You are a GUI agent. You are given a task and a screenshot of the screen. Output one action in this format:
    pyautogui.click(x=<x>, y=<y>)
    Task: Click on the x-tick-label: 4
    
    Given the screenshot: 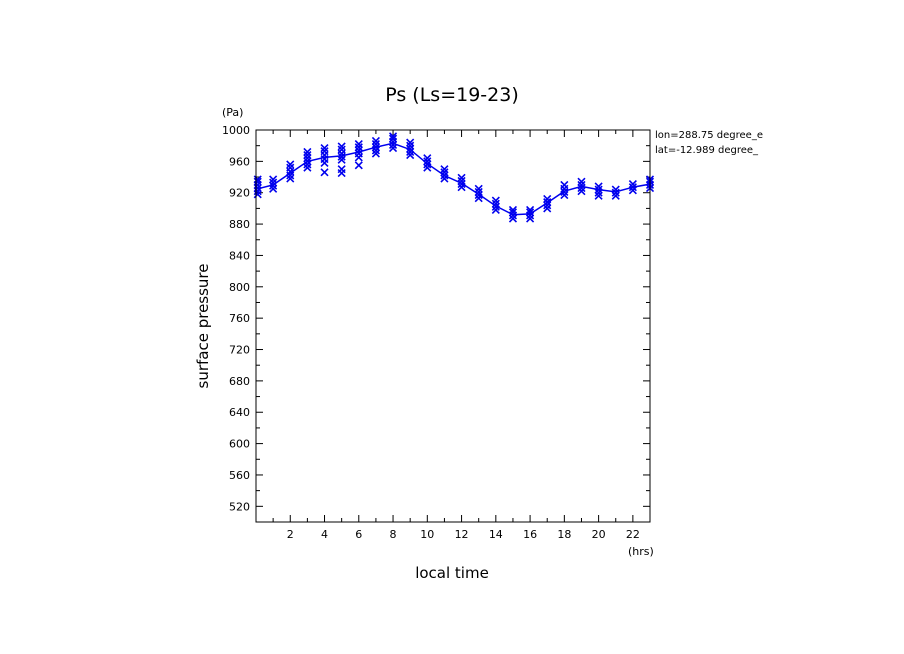 What is the action you would take?
    pyautogui.click(x=324, y=534)
    